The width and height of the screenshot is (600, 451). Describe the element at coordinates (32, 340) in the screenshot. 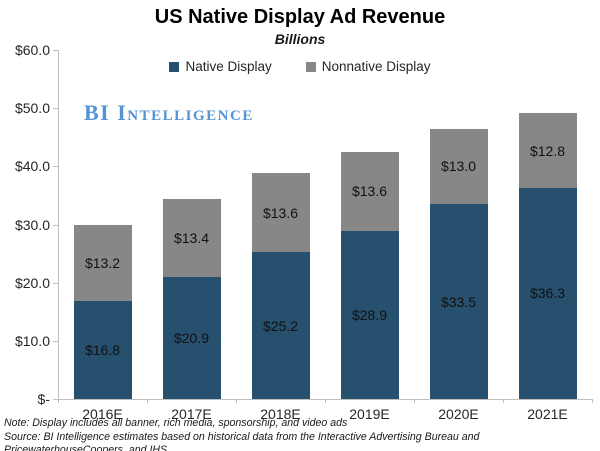

I see `y-axis-tick-label: $10.0` at that location.